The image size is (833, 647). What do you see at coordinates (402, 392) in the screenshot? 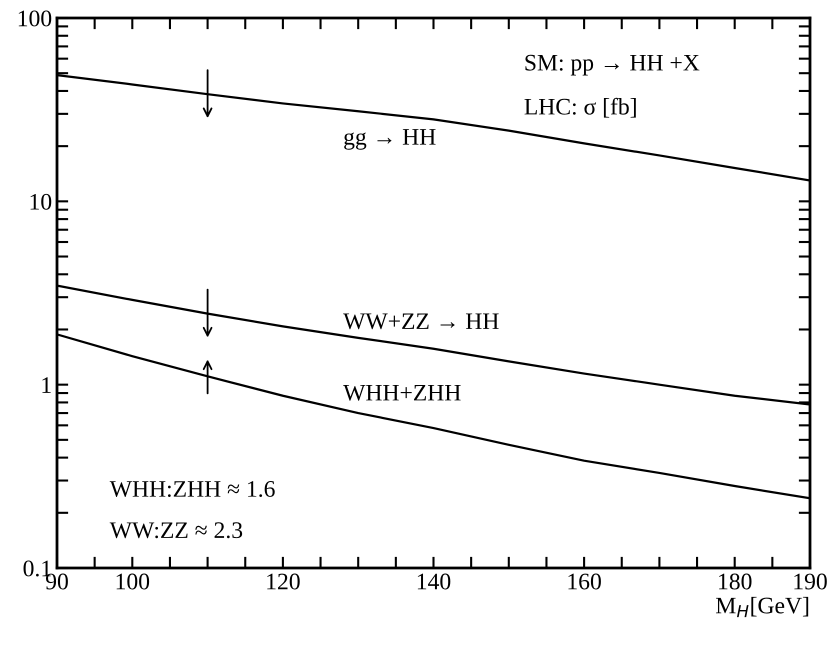
I see `series-label: WHH+ZHH` at bounding box center [402, 392].